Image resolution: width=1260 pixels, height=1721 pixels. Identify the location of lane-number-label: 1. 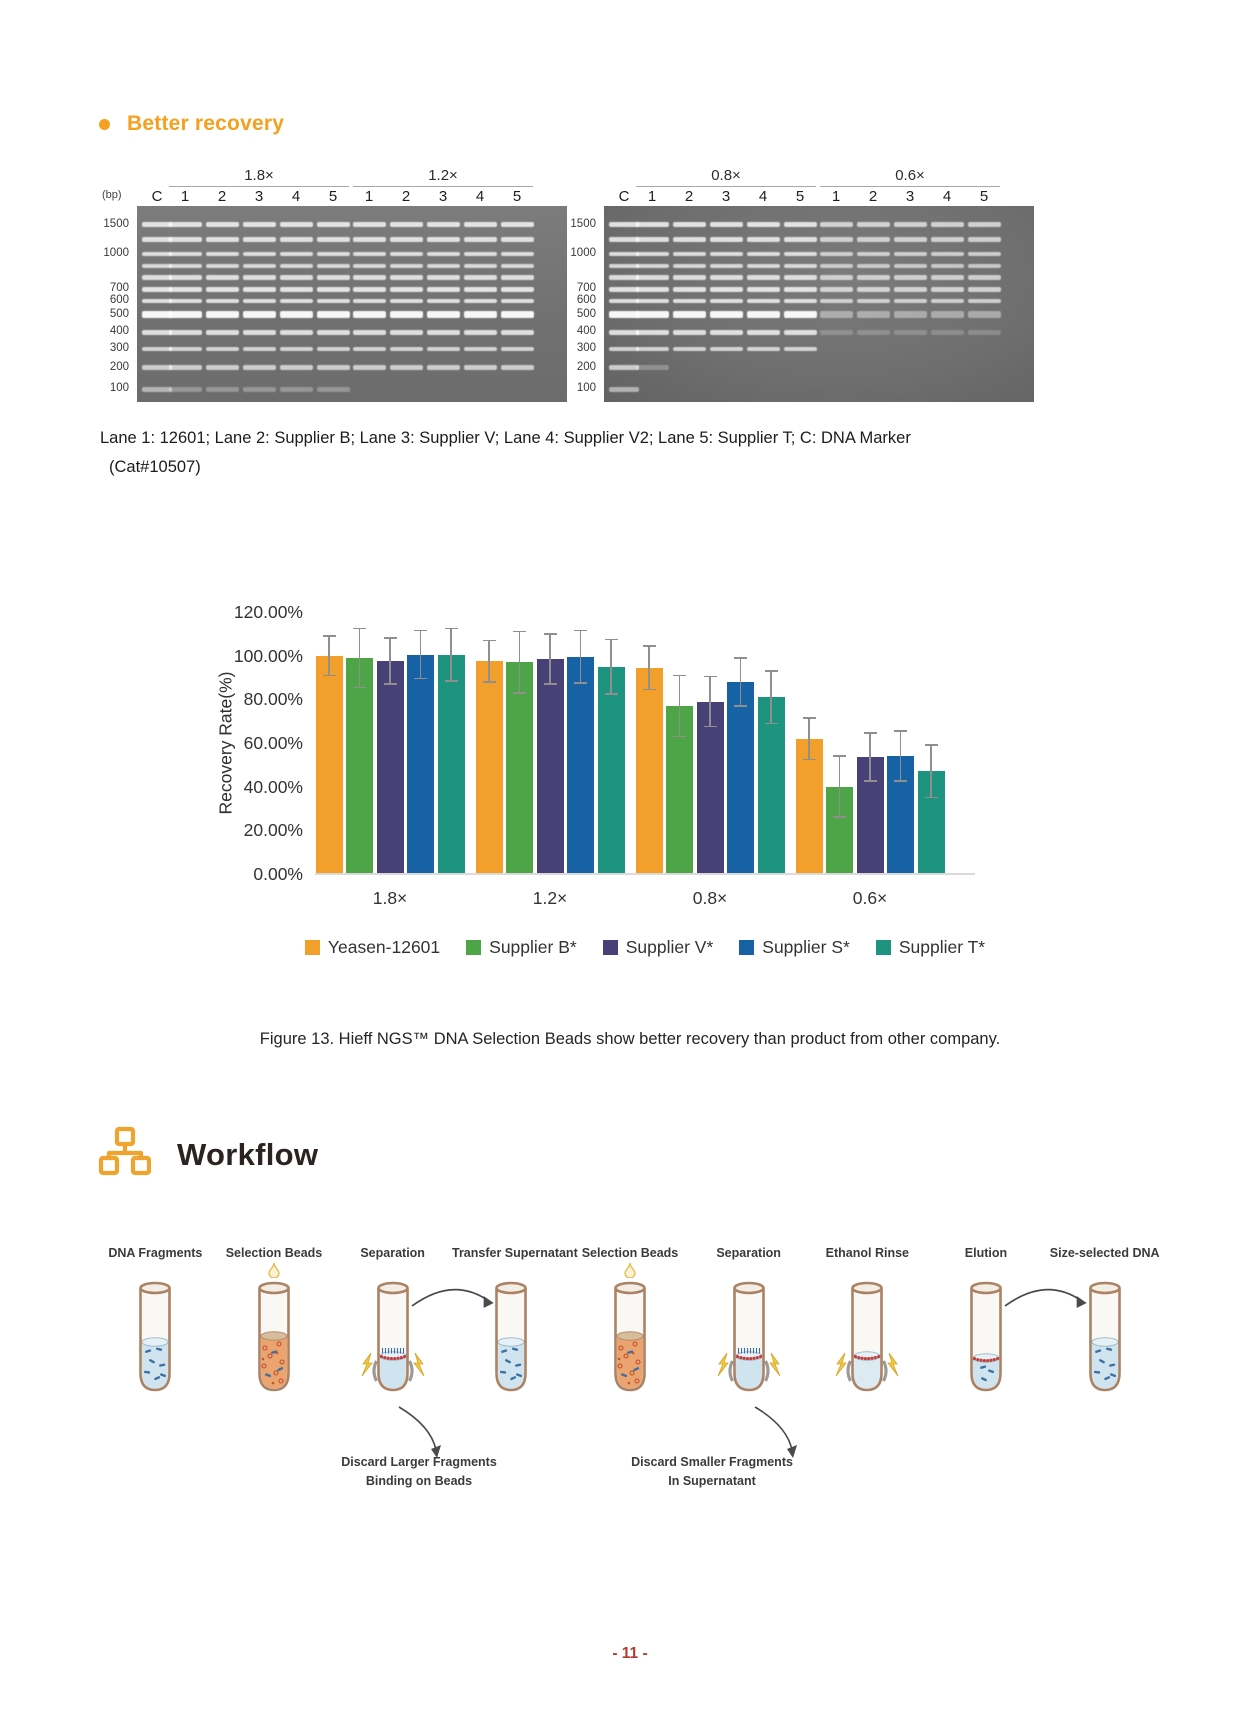
(836, 196).